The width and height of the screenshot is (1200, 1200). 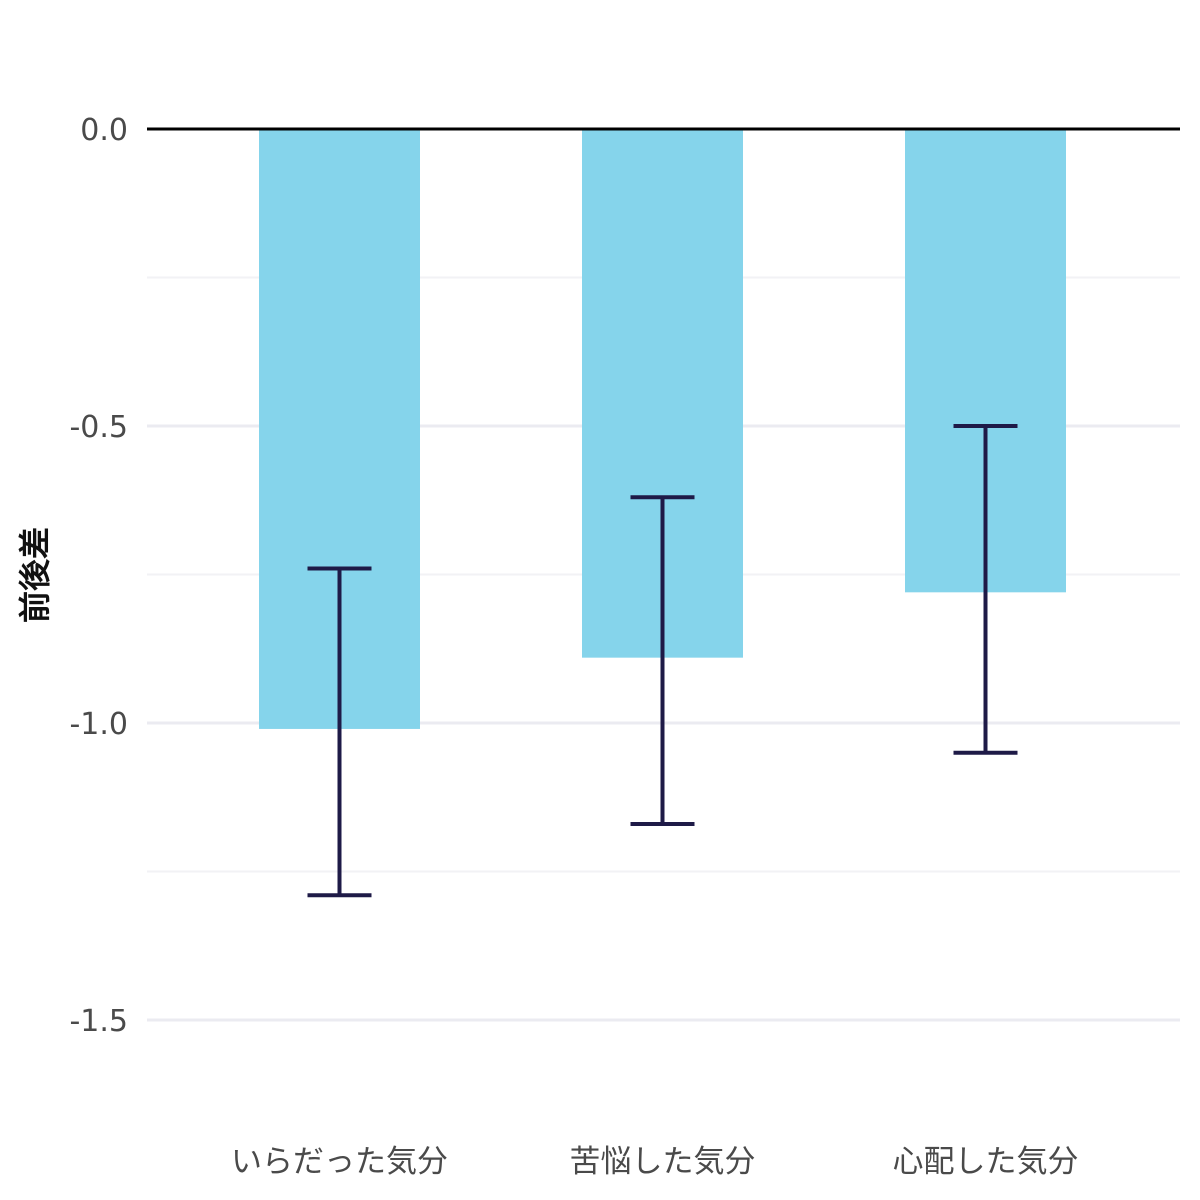 What do you see at coordinates (104, 130) in the screenshot?
I see `y-tick-label: 0.0` at bounding box center [104, 130].